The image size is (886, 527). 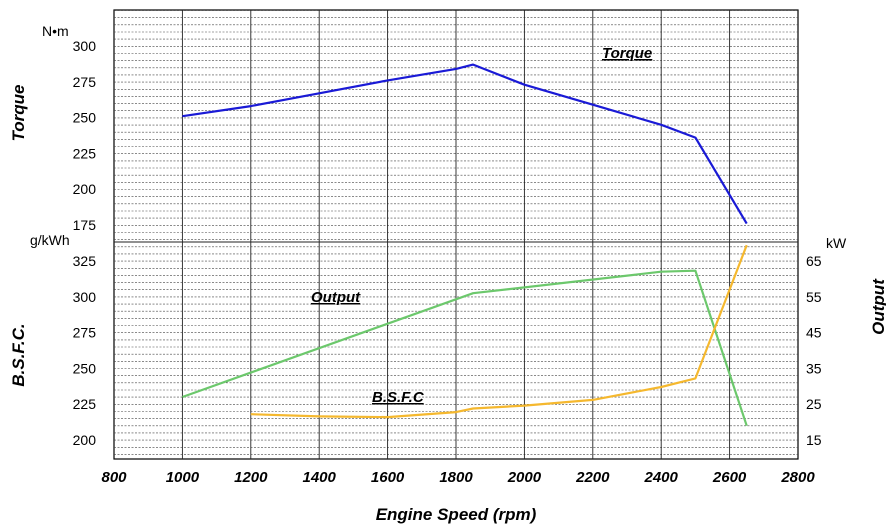 What do you see at coordinates (320, 477) in the screenshot?
I see `x-tick-label: 1400` at bounding box center [320, 477].